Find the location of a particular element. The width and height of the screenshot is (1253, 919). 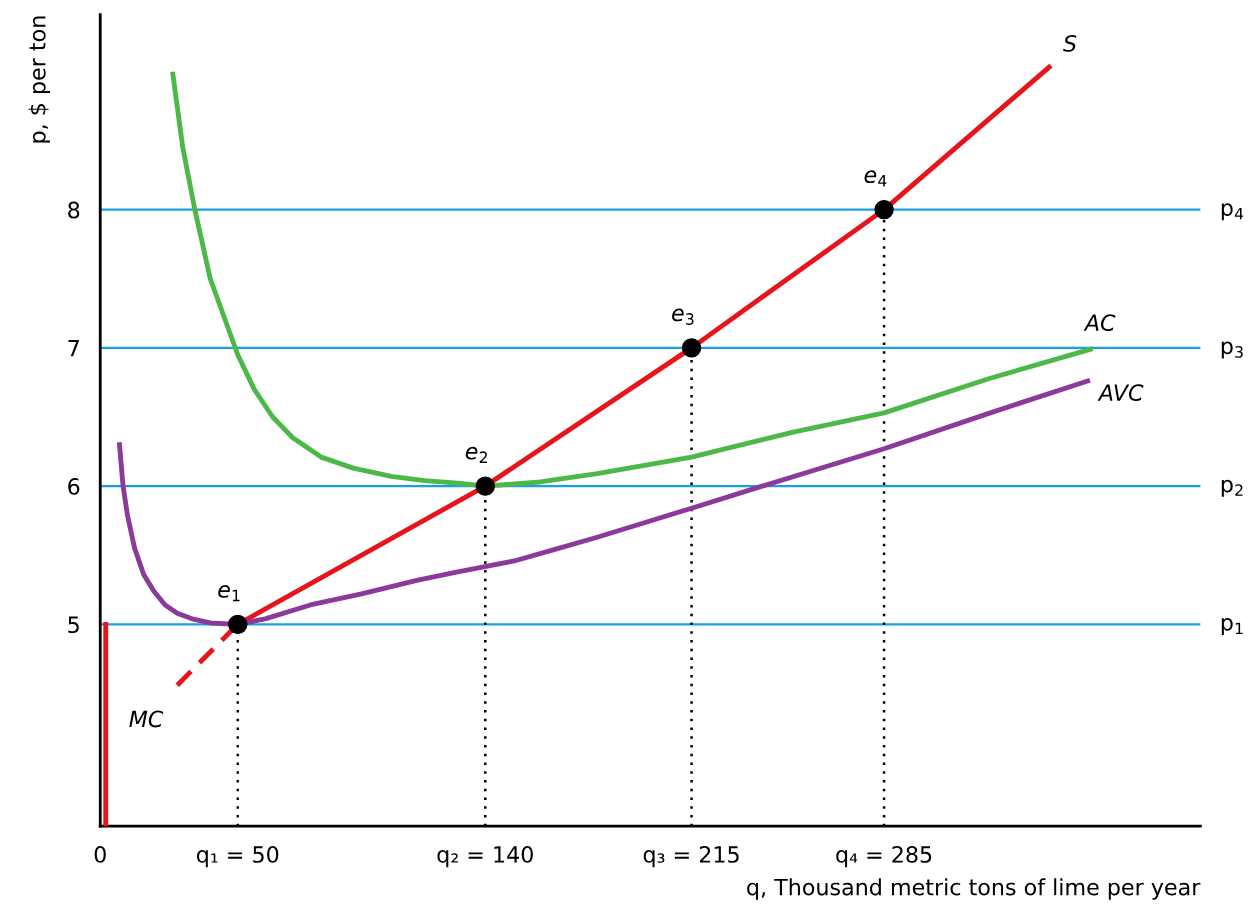

x-tick-label: q₄ = 285 is located at coordinates (884, 857).